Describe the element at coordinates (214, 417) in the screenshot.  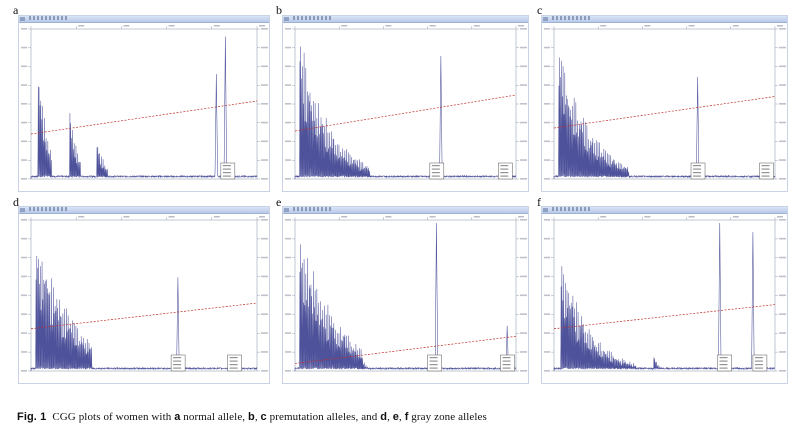
I see `caption-text: normal allele,` at that location.